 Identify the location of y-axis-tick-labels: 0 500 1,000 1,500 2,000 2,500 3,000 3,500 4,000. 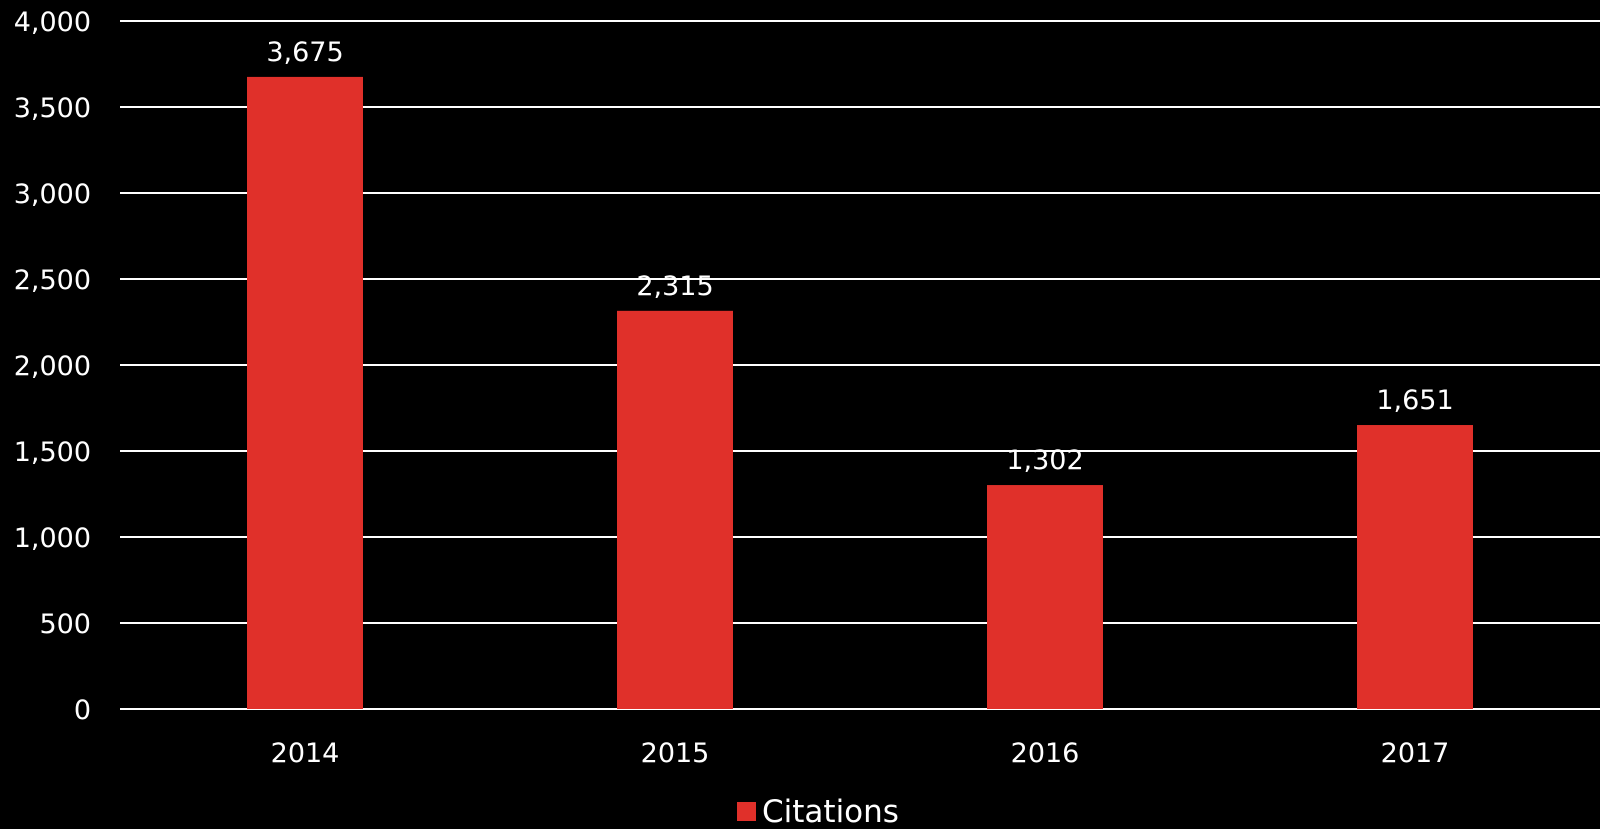
(52, 366).